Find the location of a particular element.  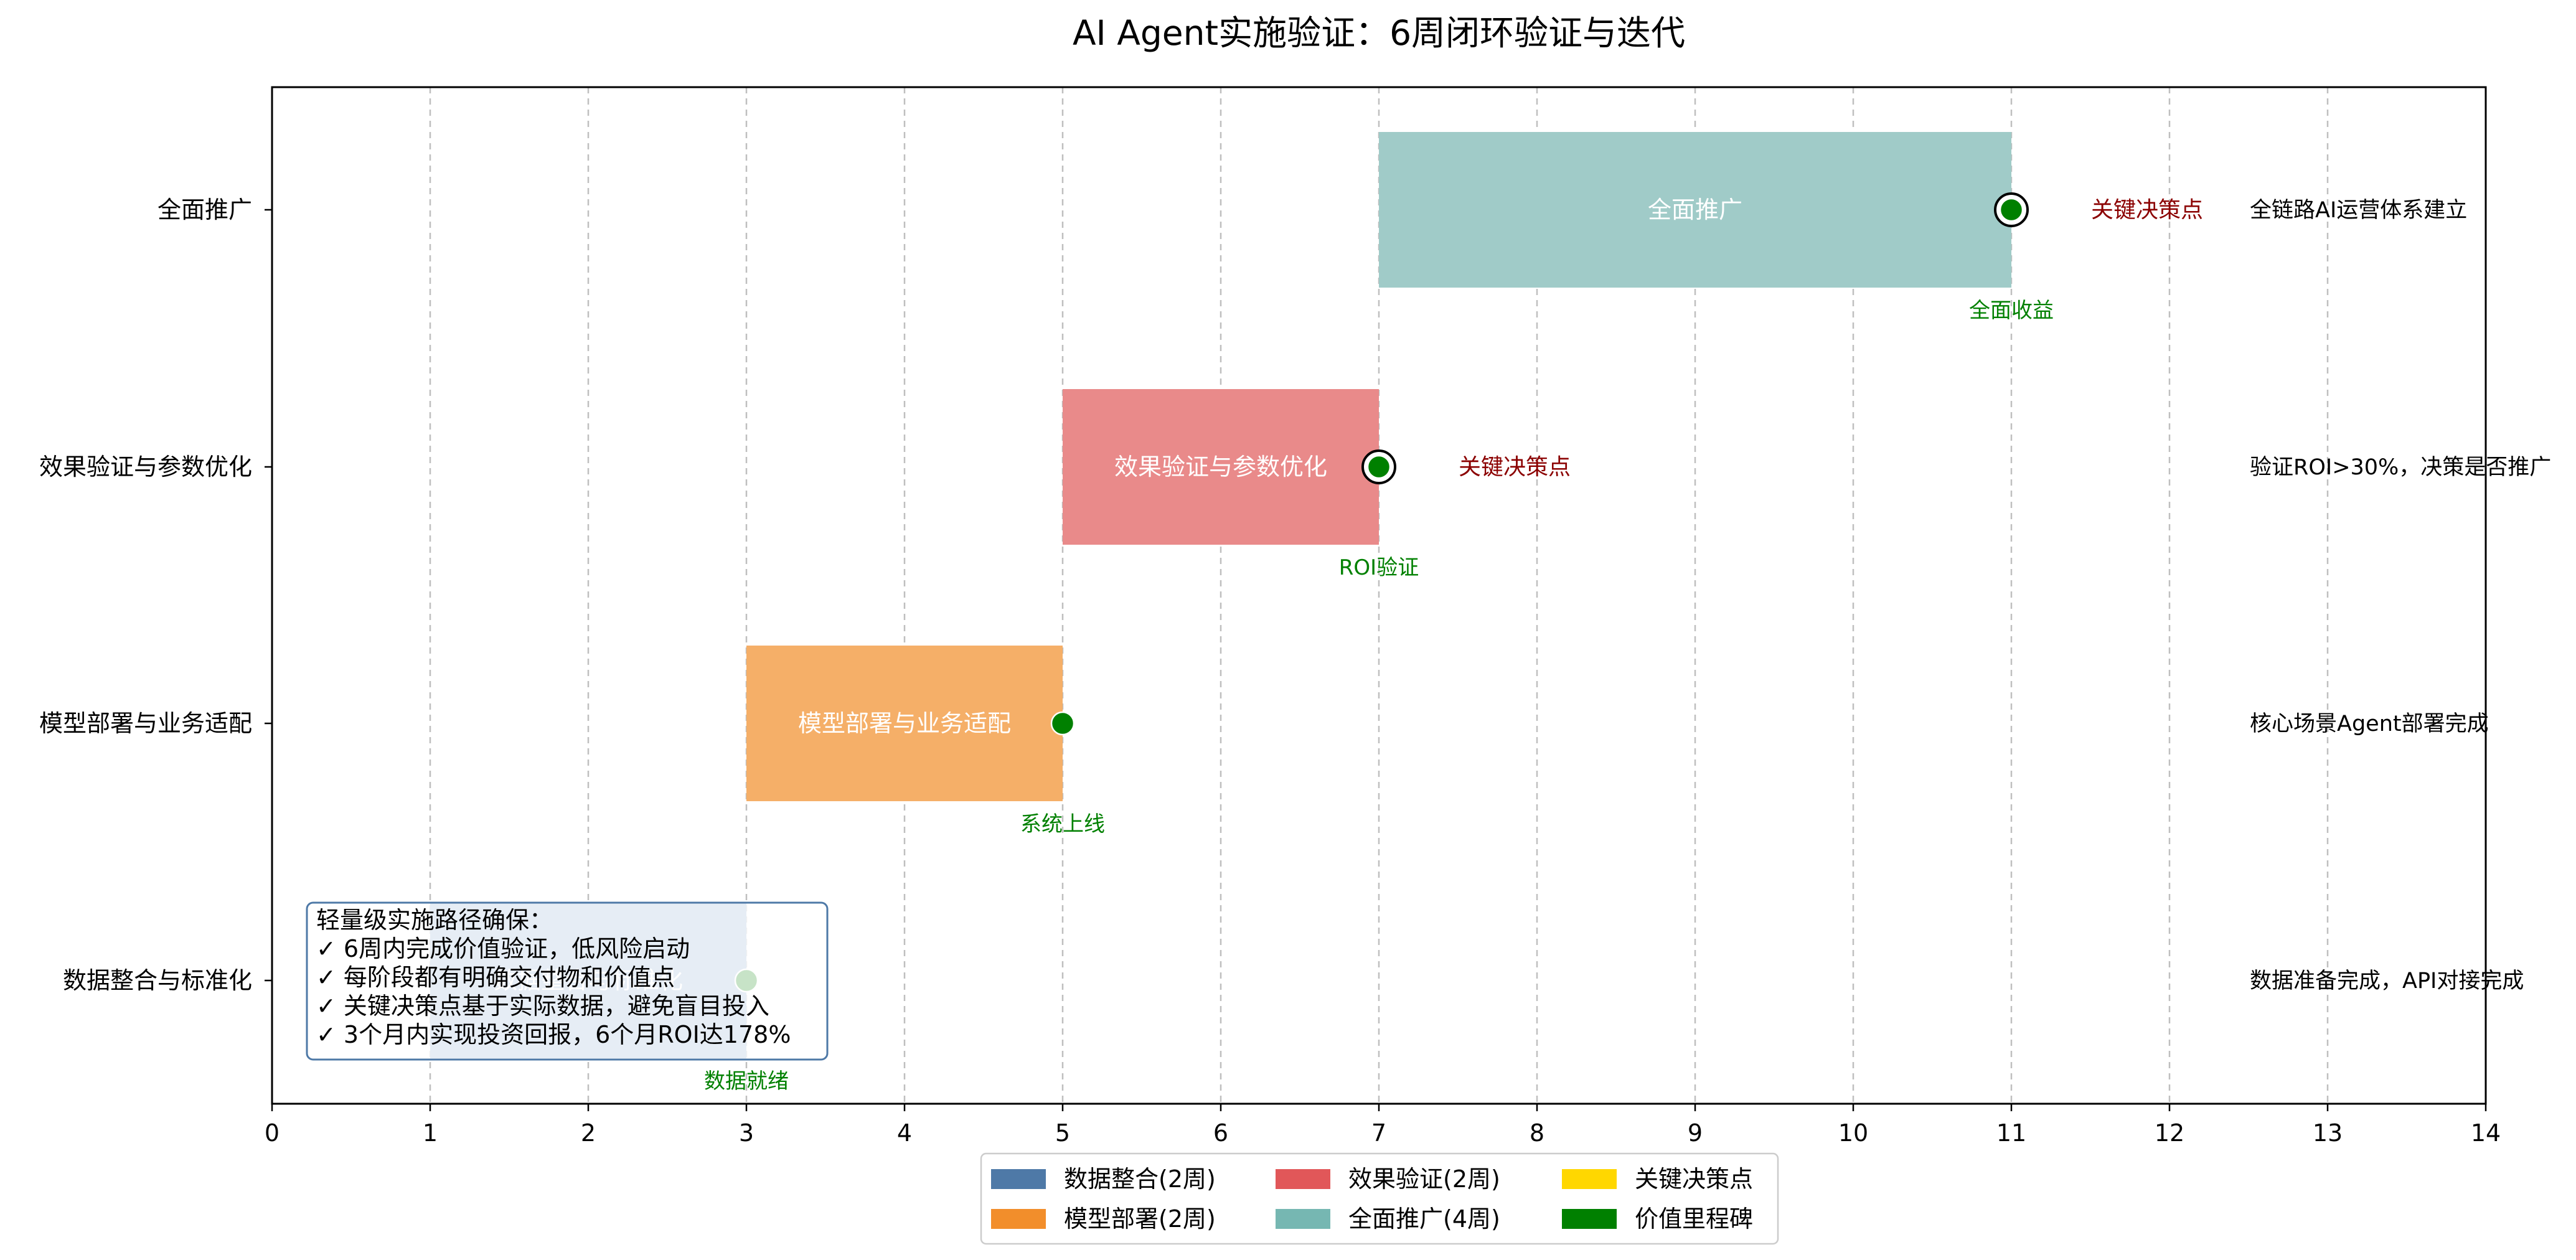

legend-label: 全面推广(4周) is located at coordinates (1424, 1219).